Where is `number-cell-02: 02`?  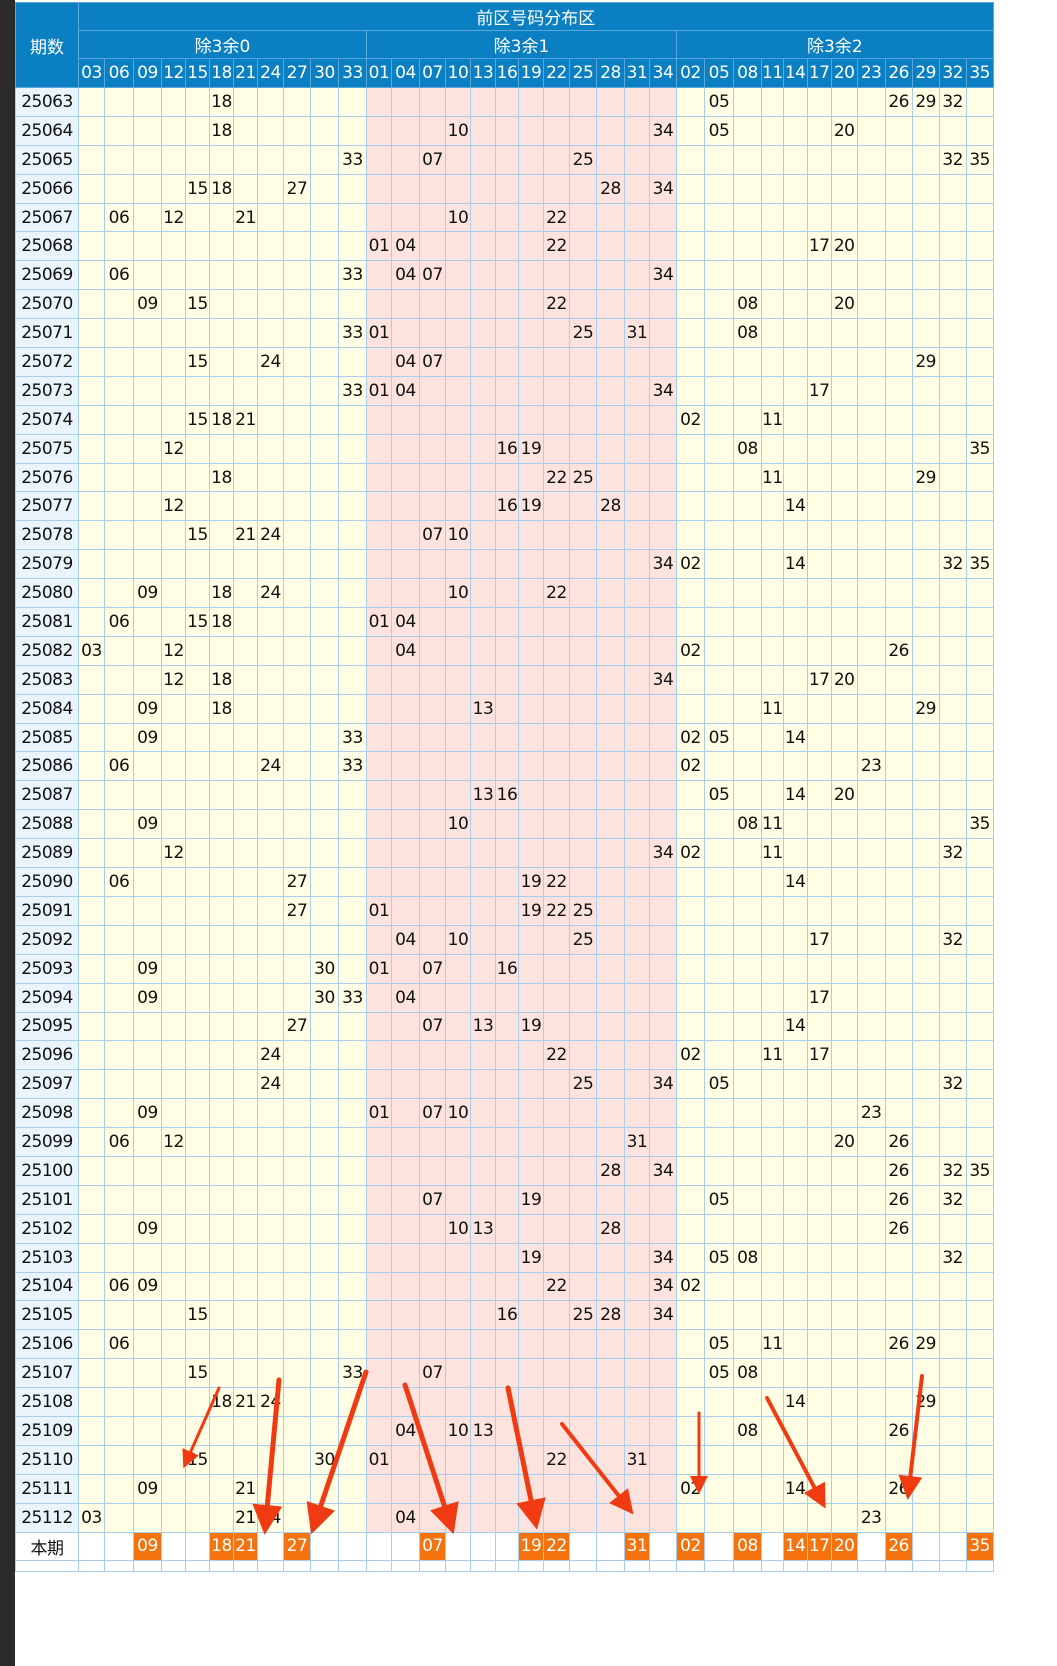
number-cell-02: 02 is located at coordinates (690, 1546).